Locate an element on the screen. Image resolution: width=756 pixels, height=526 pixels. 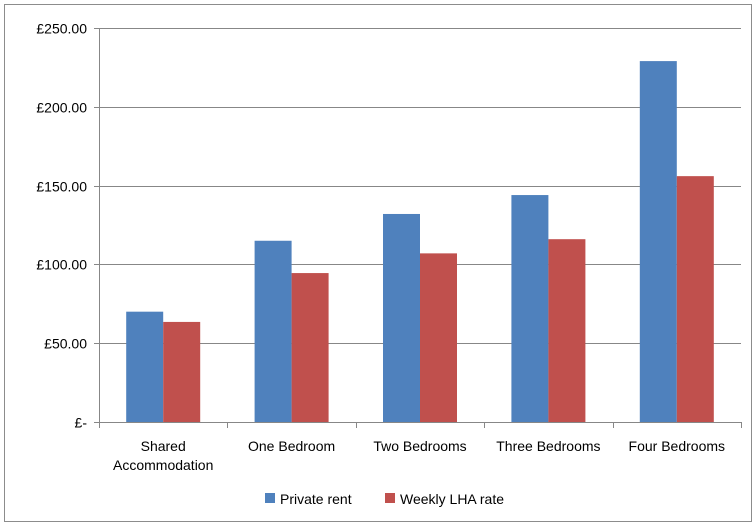
x-tick-label: Shared is located at coordinates (163, 446).